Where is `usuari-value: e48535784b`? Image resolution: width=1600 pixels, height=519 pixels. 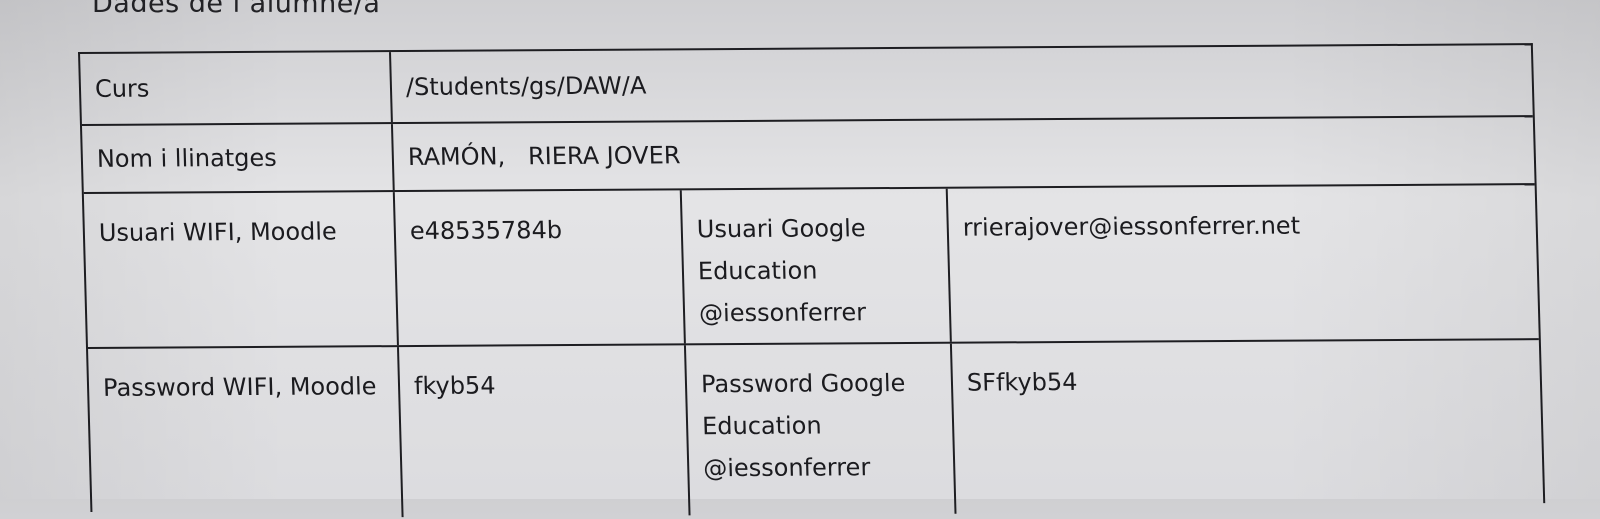
usuari-value: e48535784b is located at coordinates (540, 268).